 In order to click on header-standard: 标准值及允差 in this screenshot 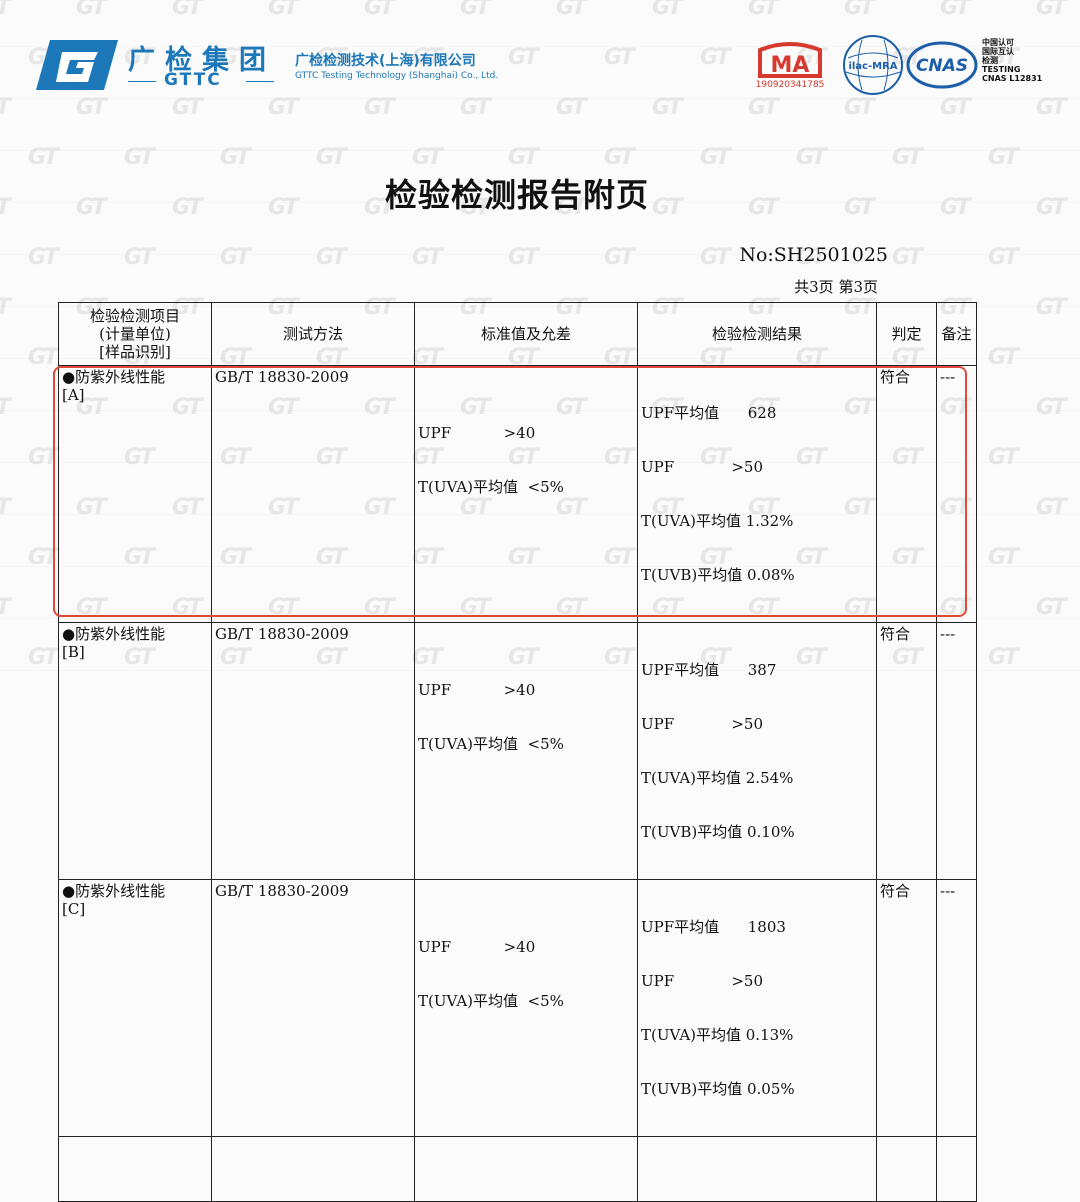, I will do `click(526, 334)`.